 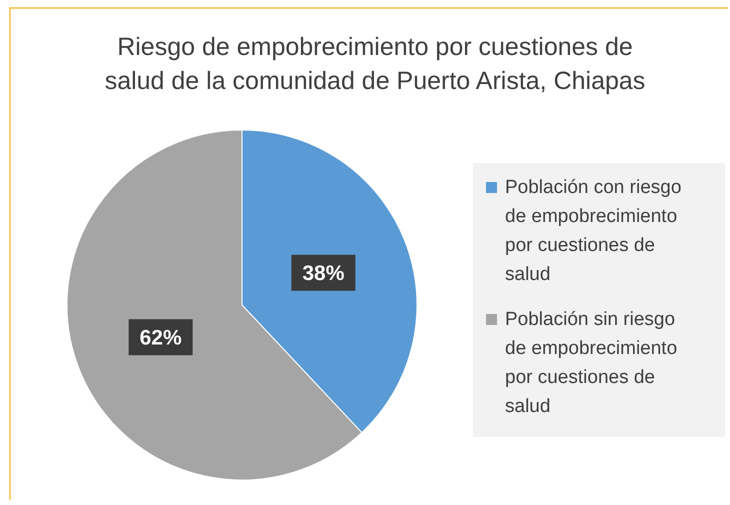 I want to click on chart-title: Riesgo de empobrecimiento por cuestiones de salud de la comunidad de Puerto Arista, Chiapas, so click(x=375, y=64).